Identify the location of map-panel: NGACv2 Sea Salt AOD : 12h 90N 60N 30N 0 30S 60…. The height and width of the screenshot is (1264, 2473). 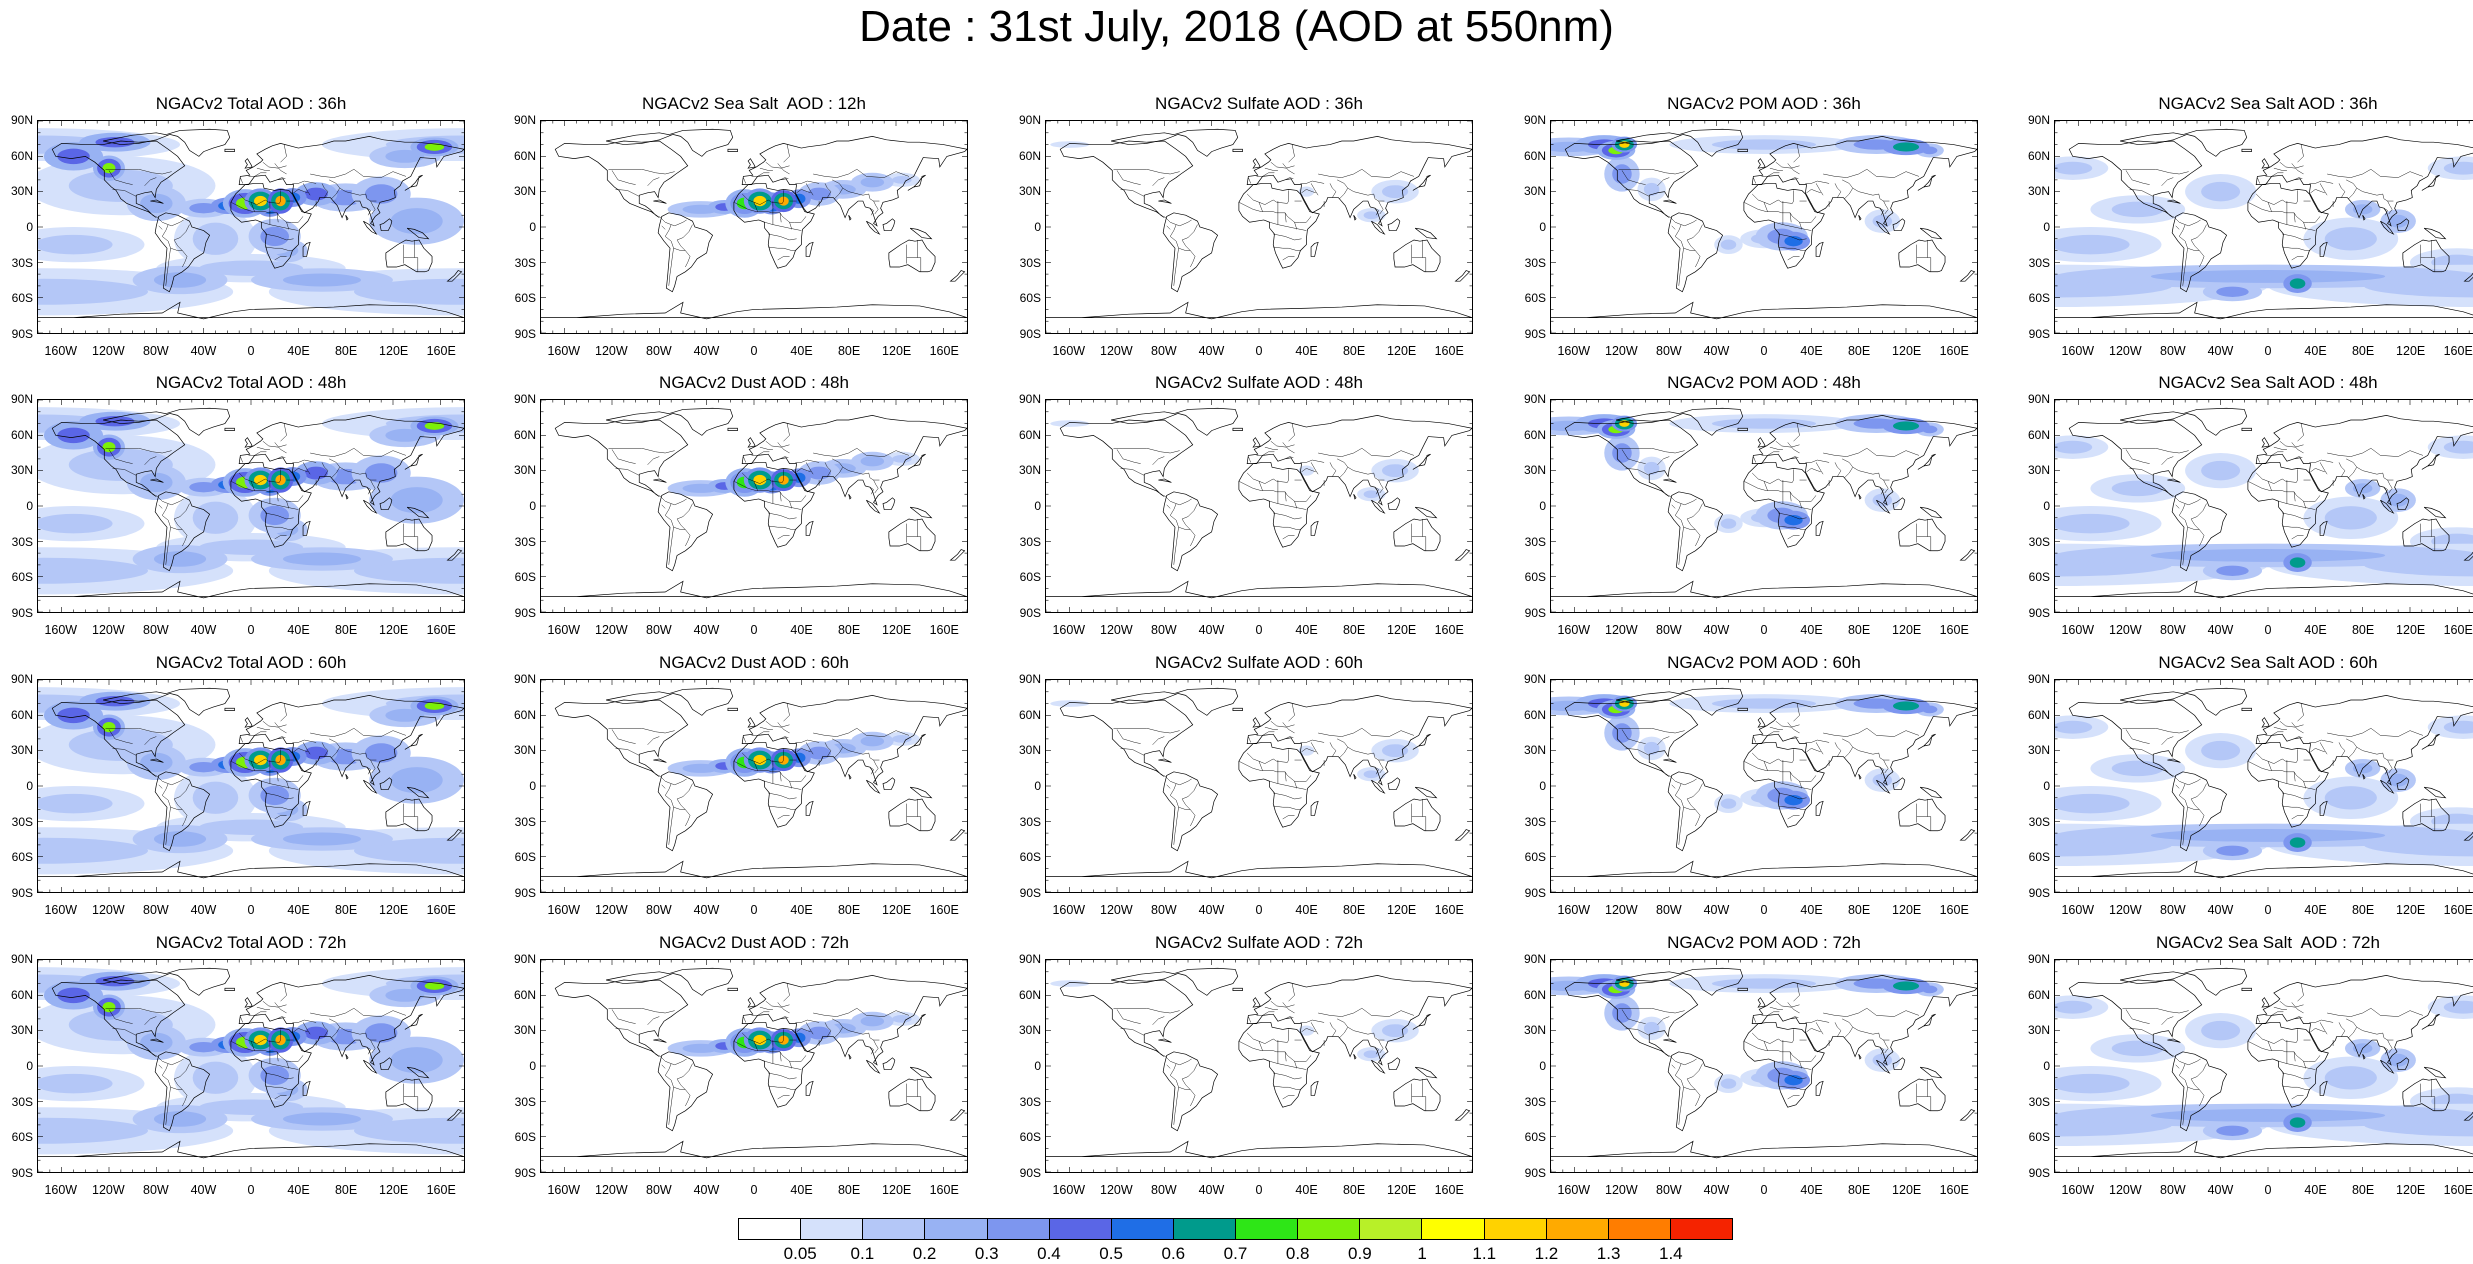
(735, 232).